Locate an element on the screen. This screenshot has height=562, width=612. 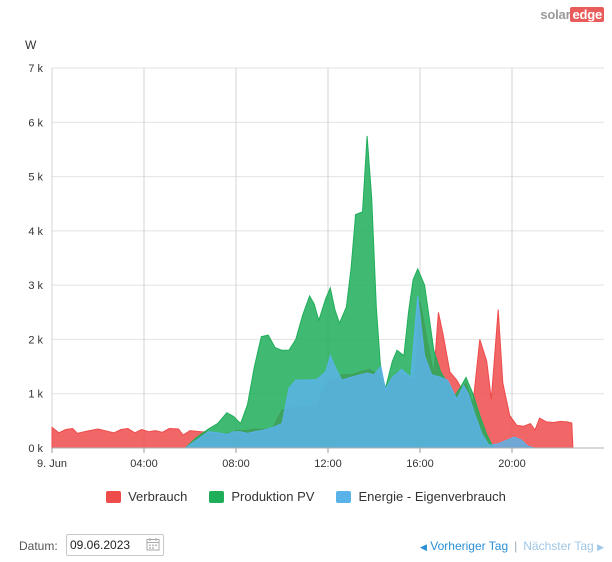
previous-day-link: ◀ Vorheriger Tag is located at coordinates (464, 546).